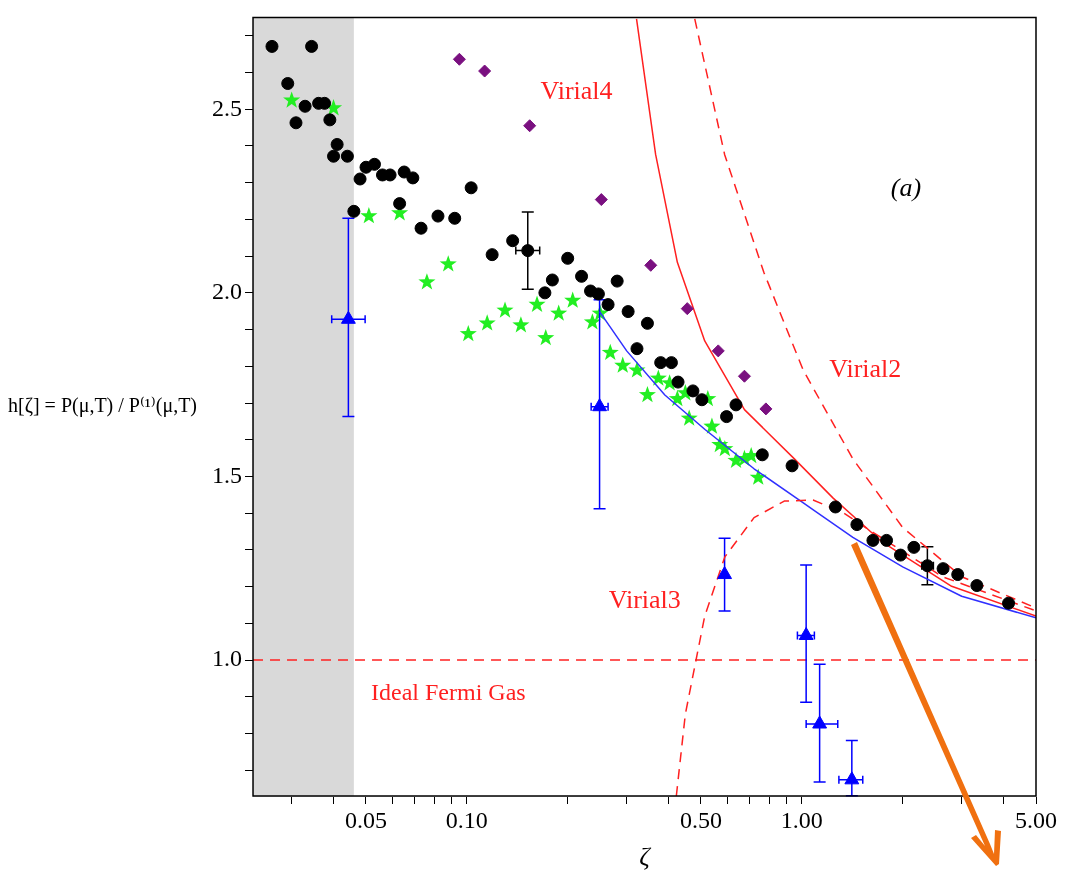 Image resolution: width=1066 pixels, height=884 pixels. Describe the element at coordinates (448, 692) in the screenshot. I see `ref-line-label: Ideal Fermi Gas` at that location.